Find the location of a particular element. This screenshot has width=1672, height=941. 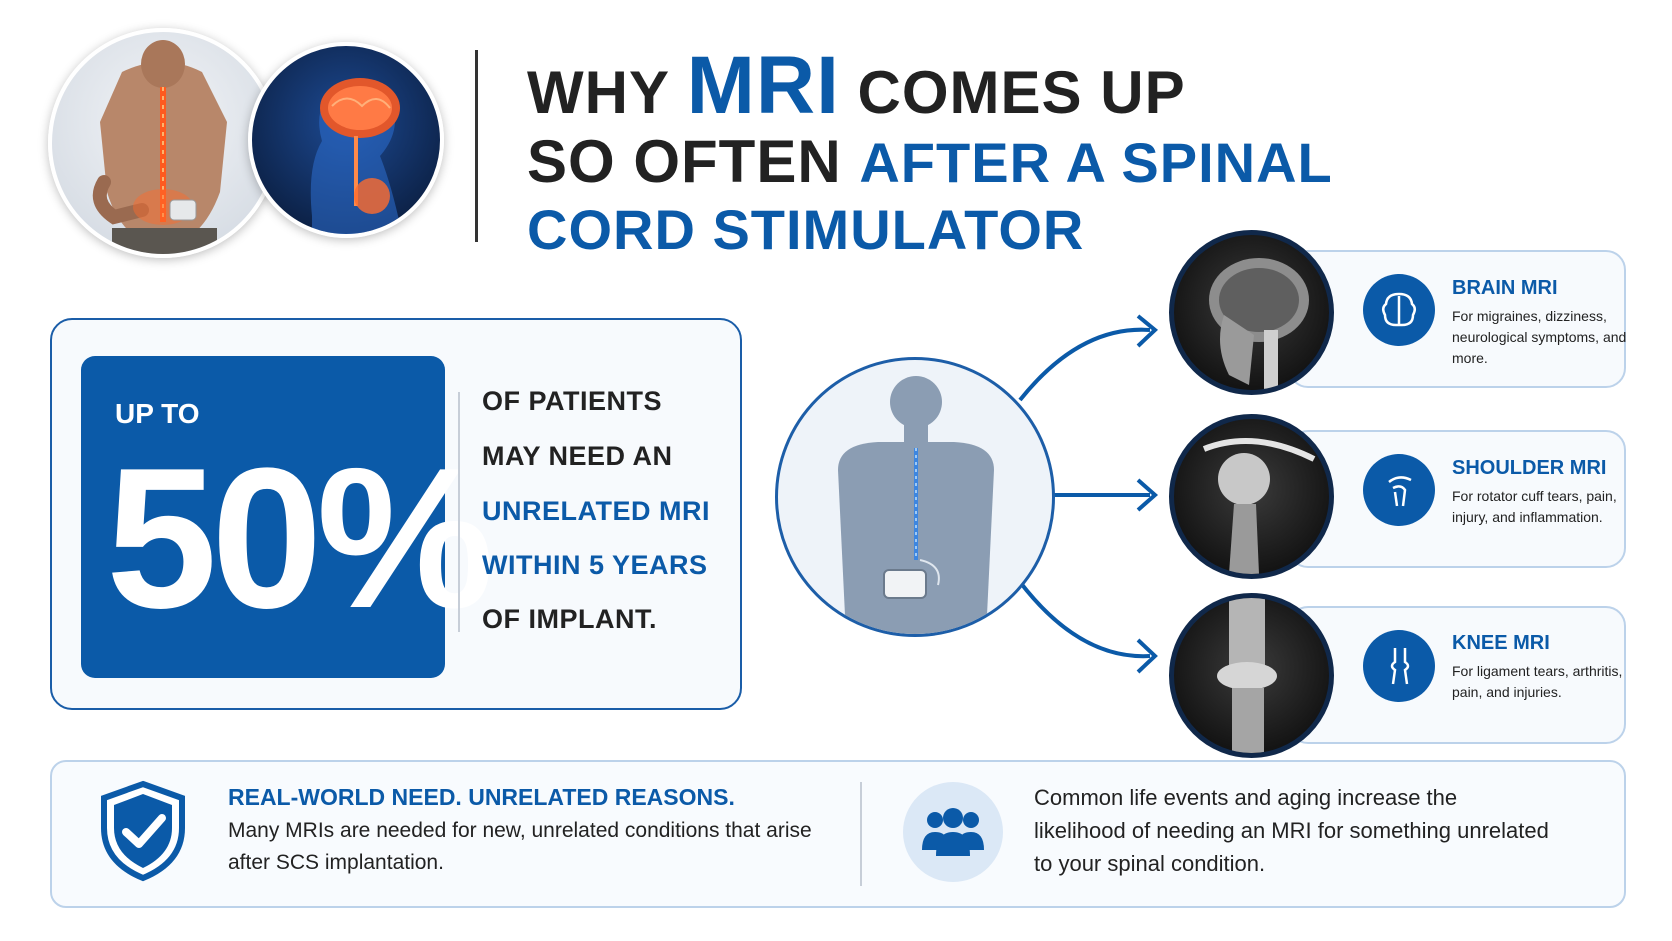

title-text: WHY is located at coordinates (607, 92).